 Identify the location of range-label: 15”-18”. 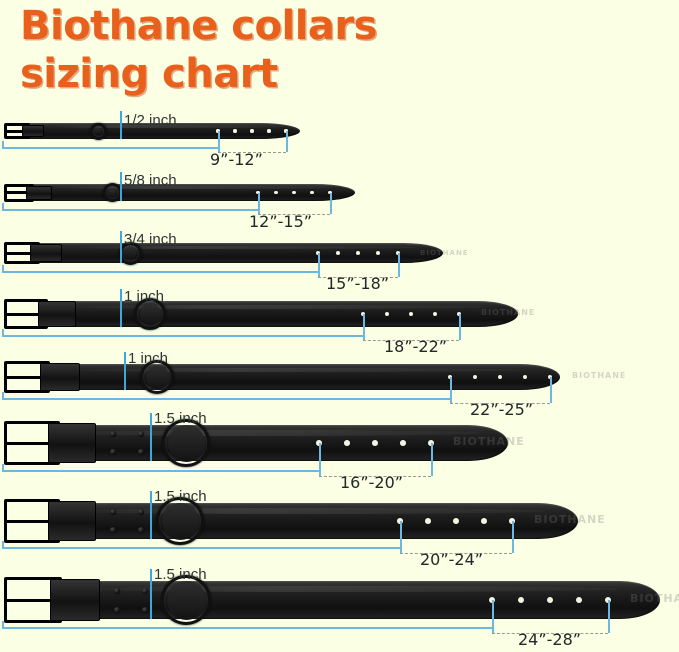
(358, 283).